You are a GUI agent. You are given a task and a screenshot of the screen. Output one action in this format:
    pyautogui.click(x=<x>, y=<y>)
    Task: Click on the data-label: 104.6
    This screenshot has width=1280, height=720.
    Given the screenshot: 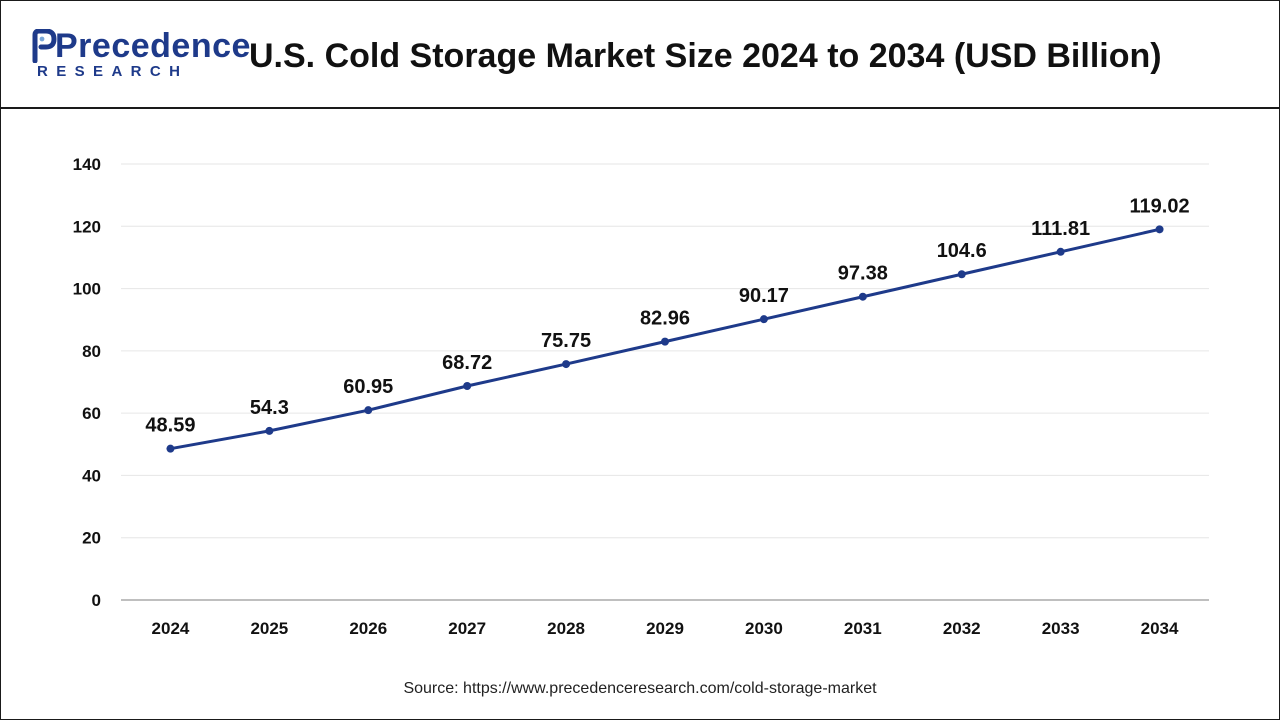 What is the action you would take?
    pyautogui.click(x=962, y=251)
    